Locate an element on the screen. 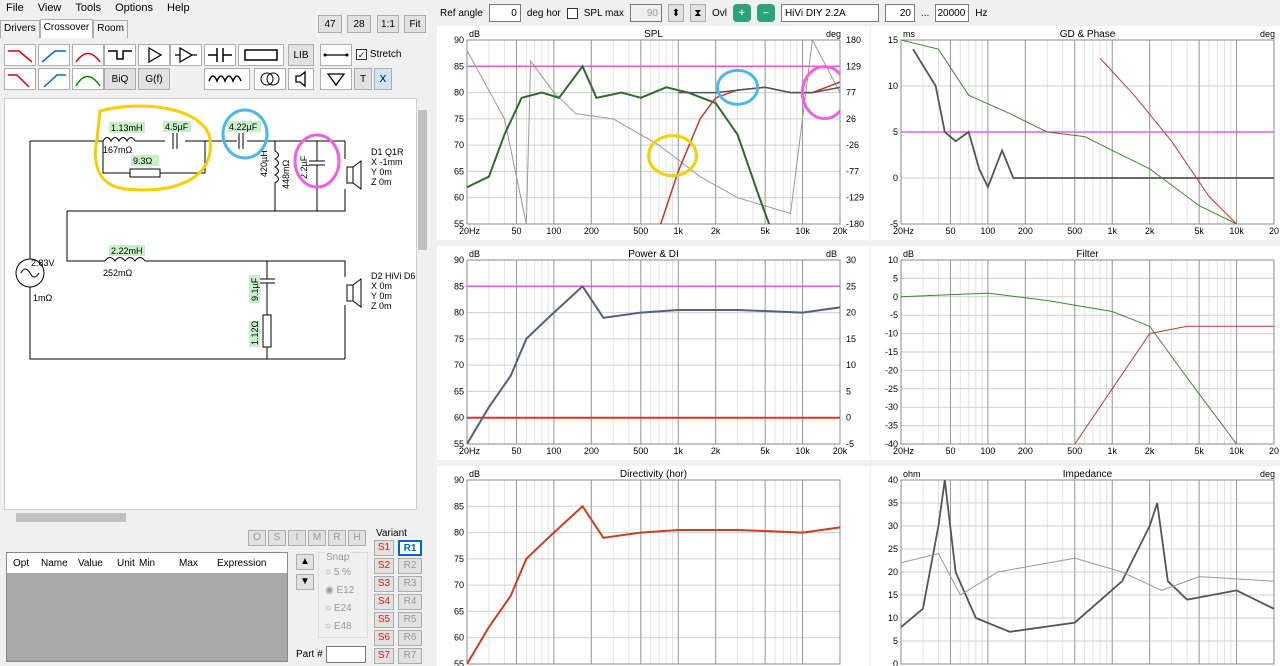 This screenshot has width=1280, height=666. opt-h-button: H is located at coordinates (357, 538).